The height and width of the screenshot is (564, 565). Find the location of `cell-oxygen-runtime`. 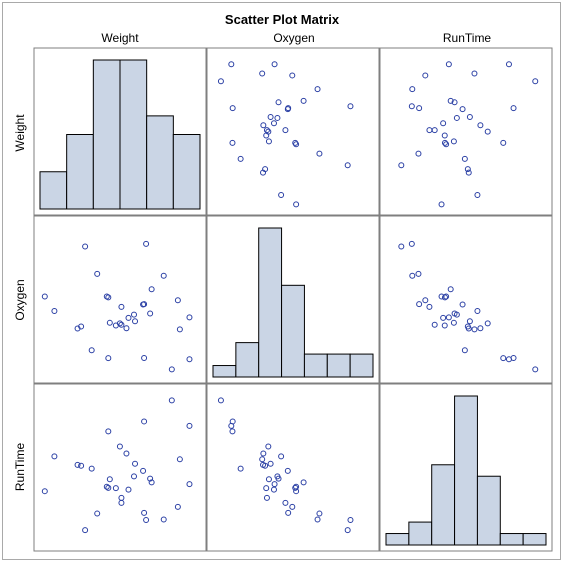

cell-oxygen-runtime is located at coordinates (466, 299).